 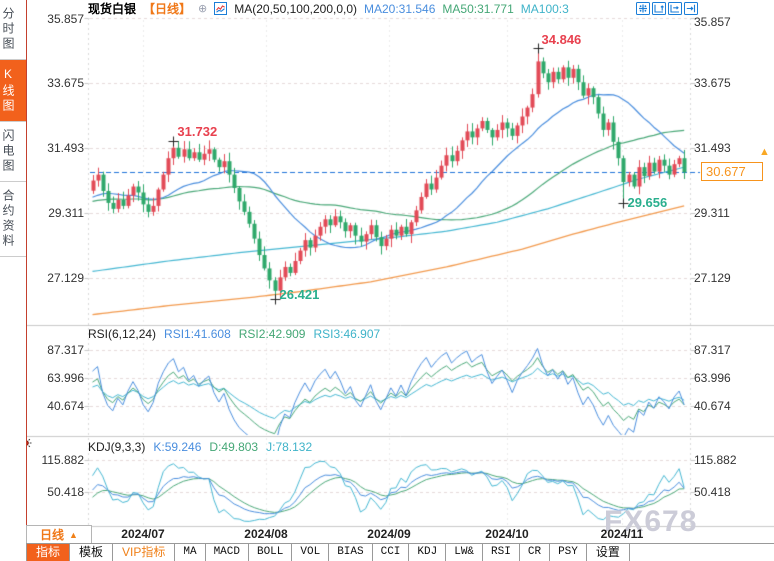 I want to click on tab-macd: MACD, so click(x=227, y=552).